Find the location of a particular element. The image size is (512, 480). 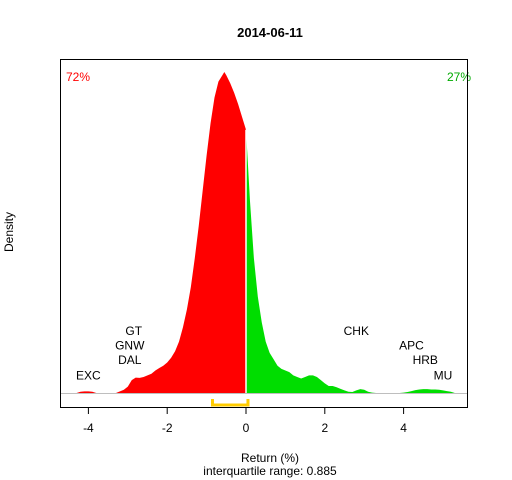

ticker-label: CHK is located at coordinates (356, 331).